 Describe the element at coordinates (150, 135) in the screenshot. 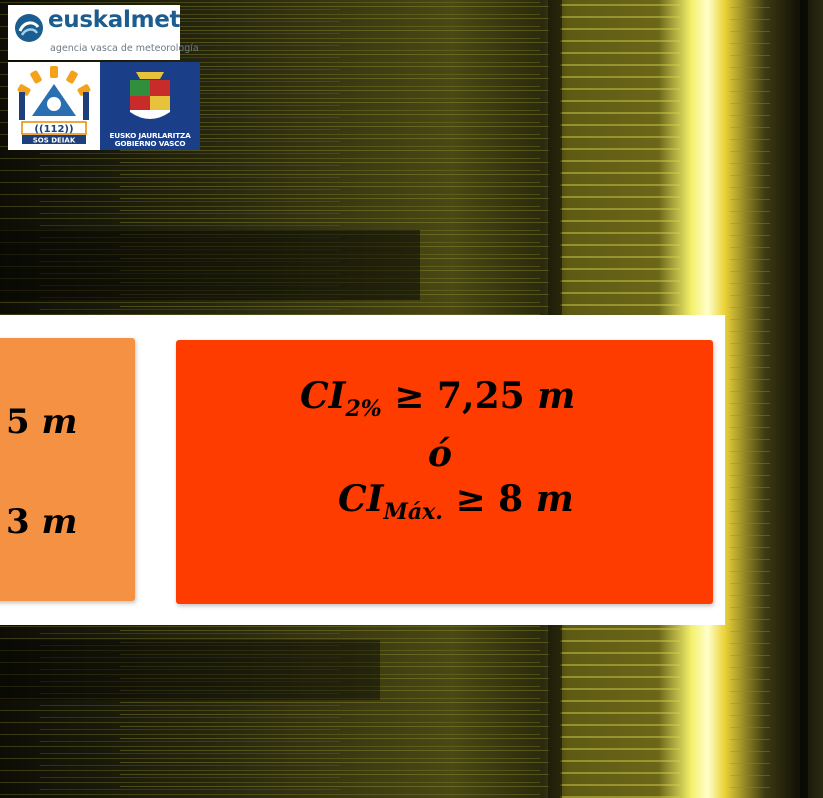

I see `gov-name-basque: EUSKO JAURLARITZA` at that location.